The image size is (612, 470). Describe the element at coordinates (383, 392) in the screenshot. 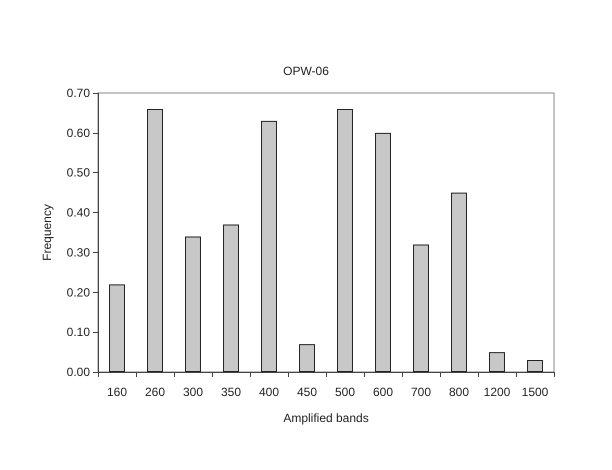

I see `x-tick-label: 600` at that location.